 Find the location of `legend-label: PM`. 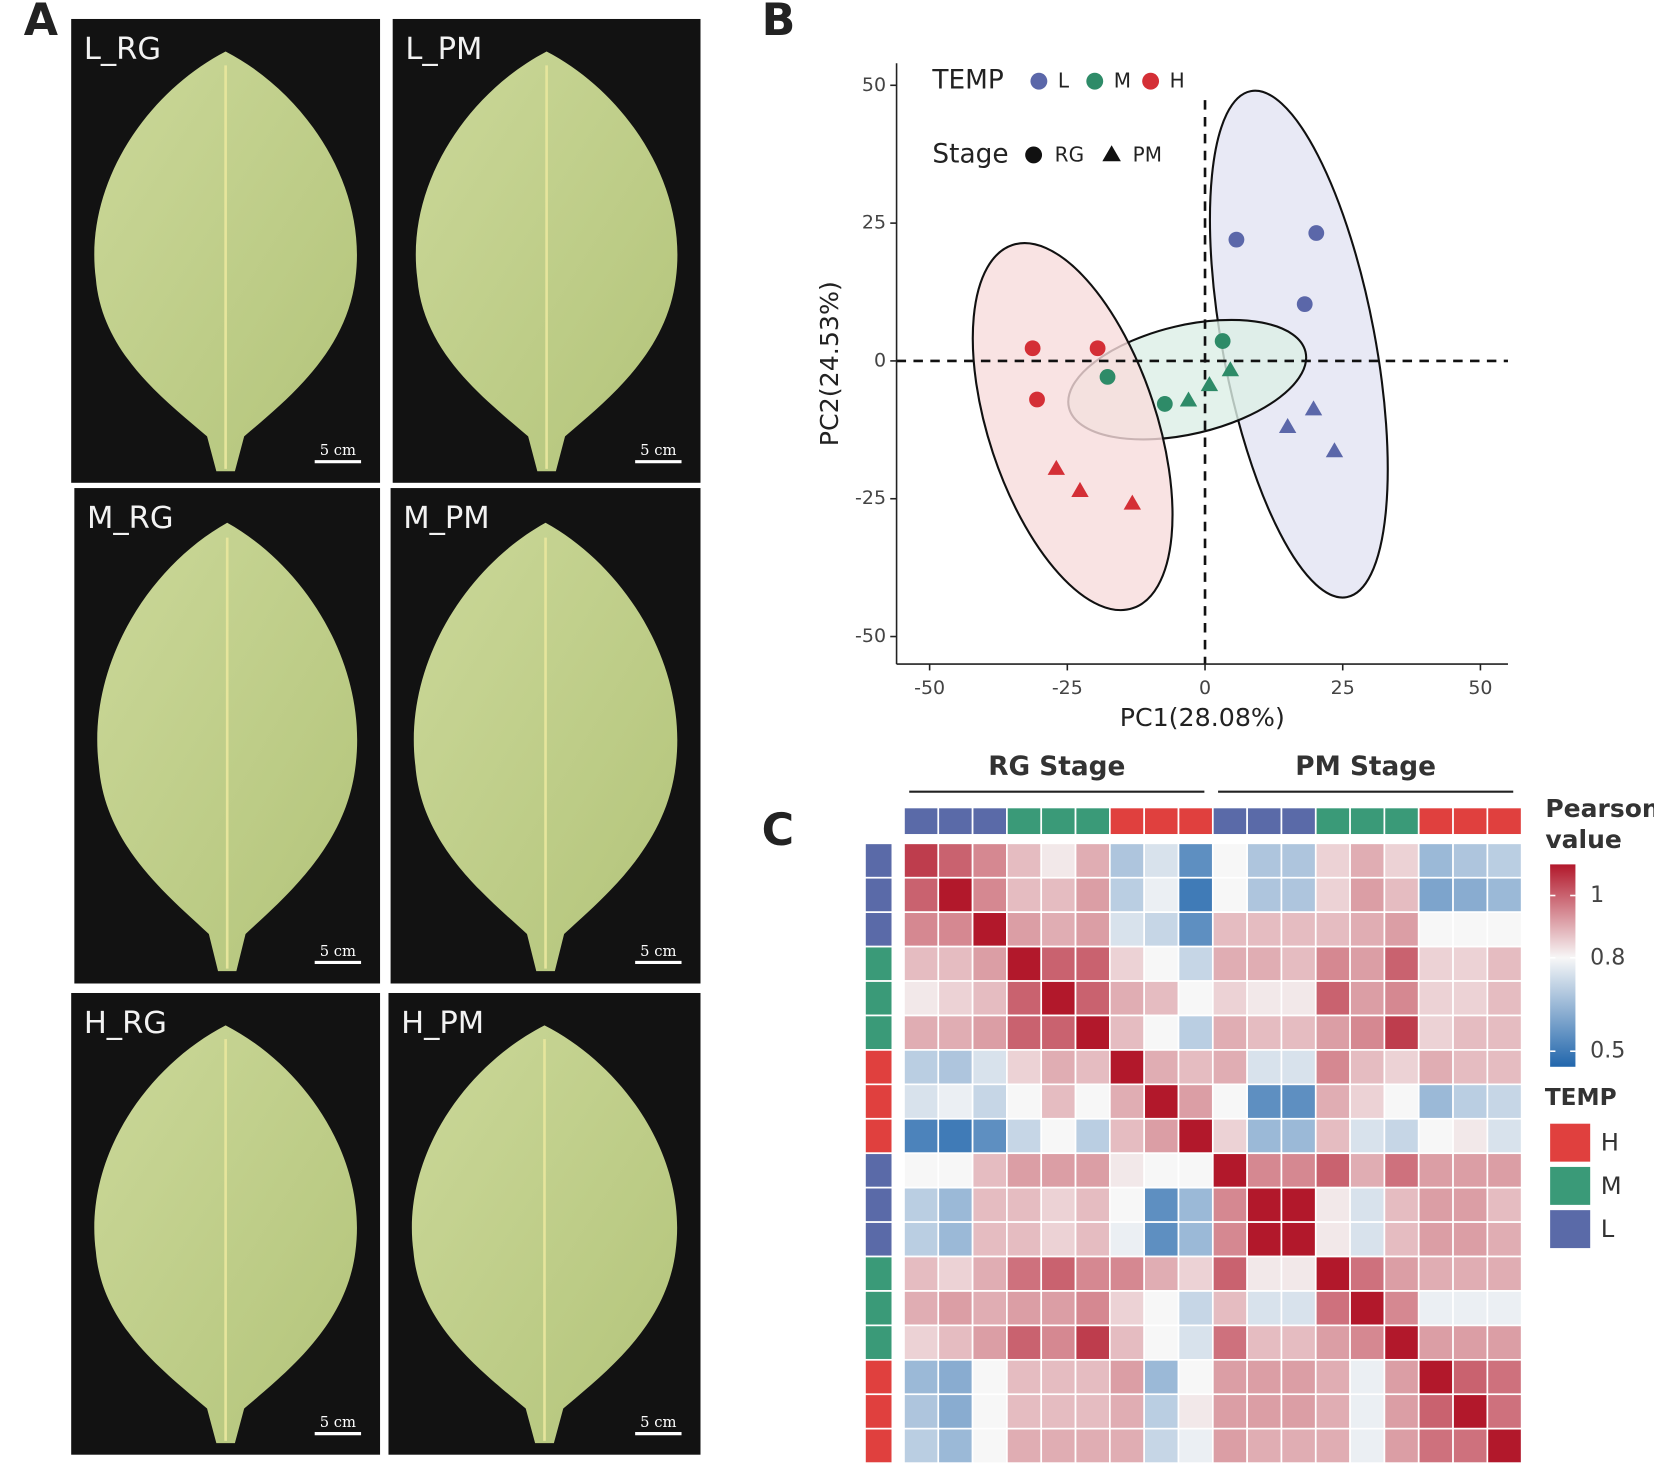

legend-label: PM is located at coordinates (1147, 155).